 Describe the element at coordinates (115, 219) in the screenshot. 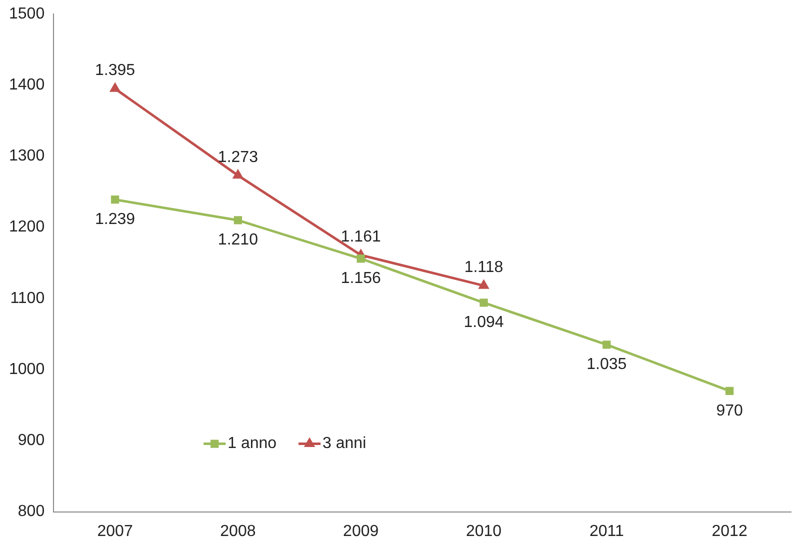

I see `data-label: 1.239` at that location.